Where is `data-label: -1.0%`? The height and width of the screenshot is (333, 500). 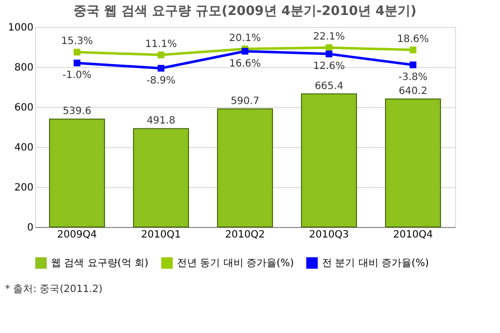 data-label: -1.0% is located at coordinates (77, 75).